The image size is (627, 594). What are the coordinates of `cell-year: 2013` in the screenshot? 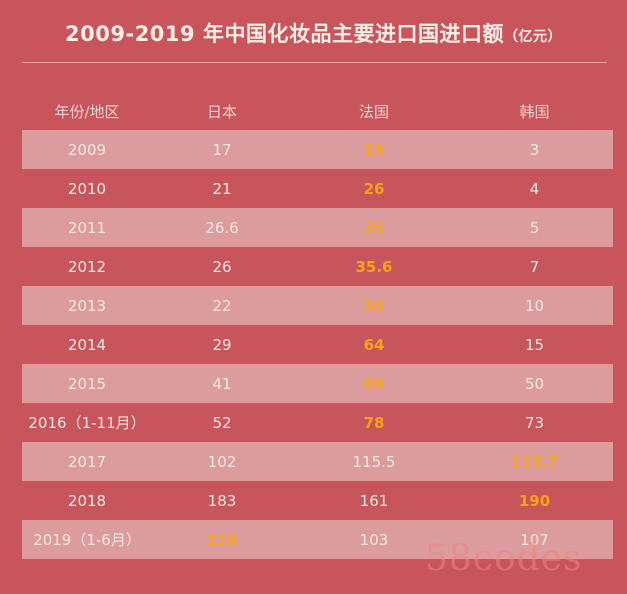 It's located at (87, 305).